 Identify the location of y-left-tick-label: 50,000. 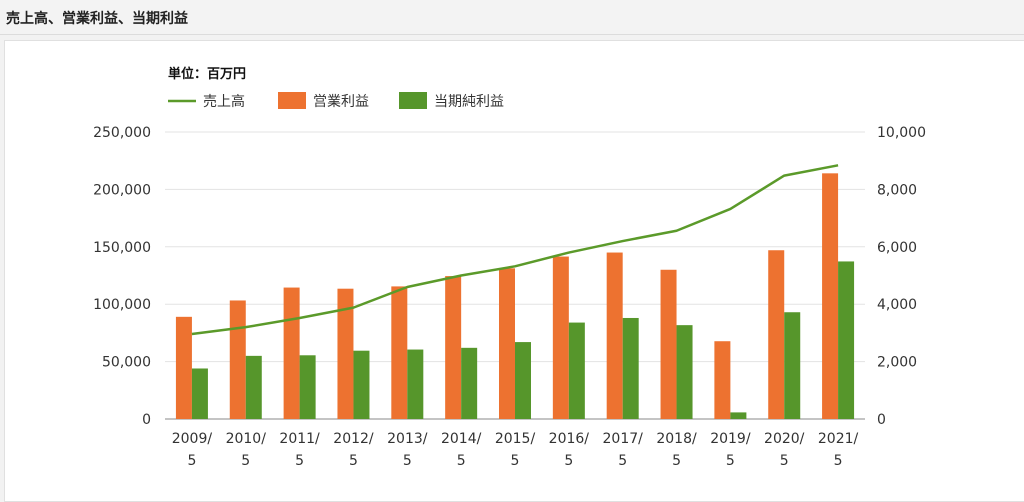
(126, 363).